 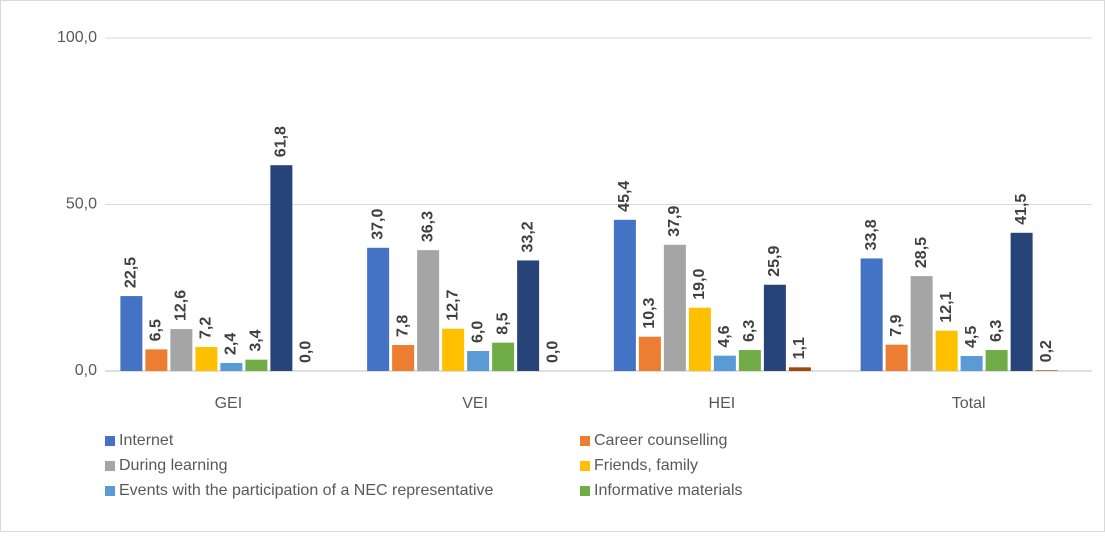 What do you see at coordinates (724, 336) in the screenshot?
I see `data-label: 4,6` at bounding box center [724, 336].